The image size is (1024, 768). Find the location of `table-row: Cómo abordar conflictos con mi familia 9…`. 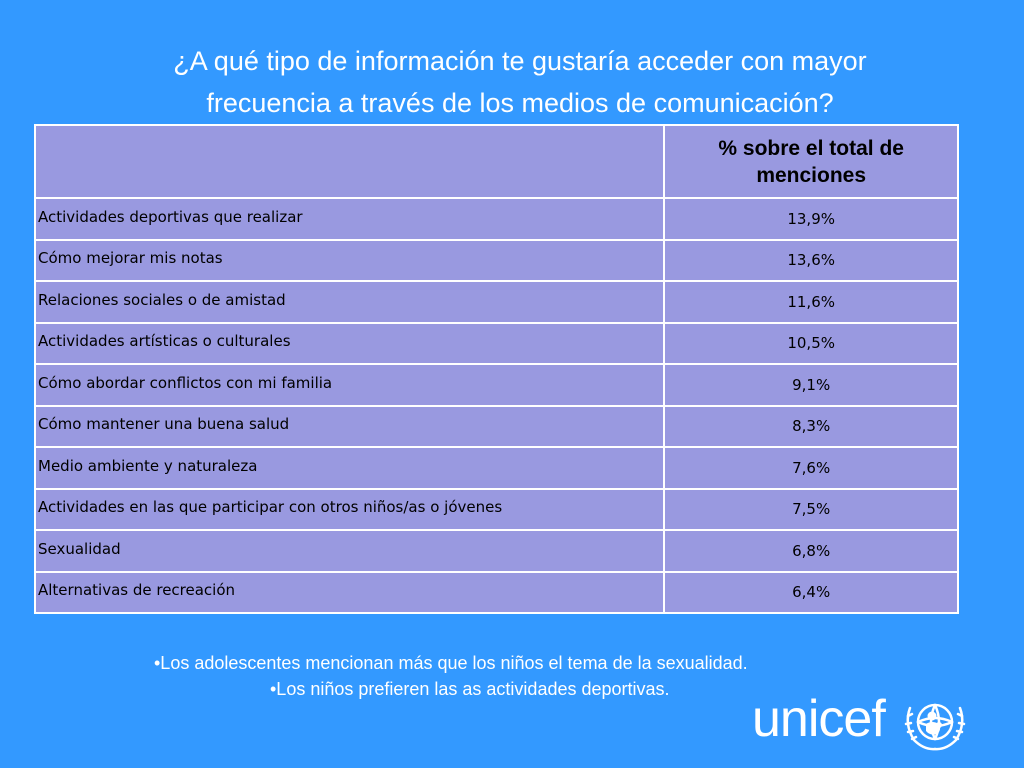

table-row: Cómo abordar conflictos con mi familia 9… is located at coordinates (496, 385).